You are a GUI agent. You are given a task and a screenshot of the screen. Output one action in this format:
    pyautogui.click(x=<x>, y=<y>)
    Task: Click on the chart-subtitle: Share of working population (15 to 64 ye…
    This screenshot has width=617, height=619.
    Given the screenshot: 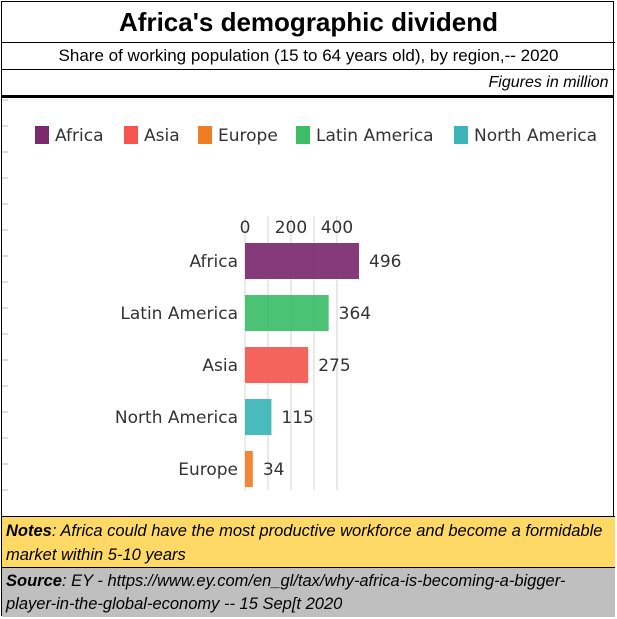 What is the action you would take?
    pyautogui.click(x=308, y=56)
    